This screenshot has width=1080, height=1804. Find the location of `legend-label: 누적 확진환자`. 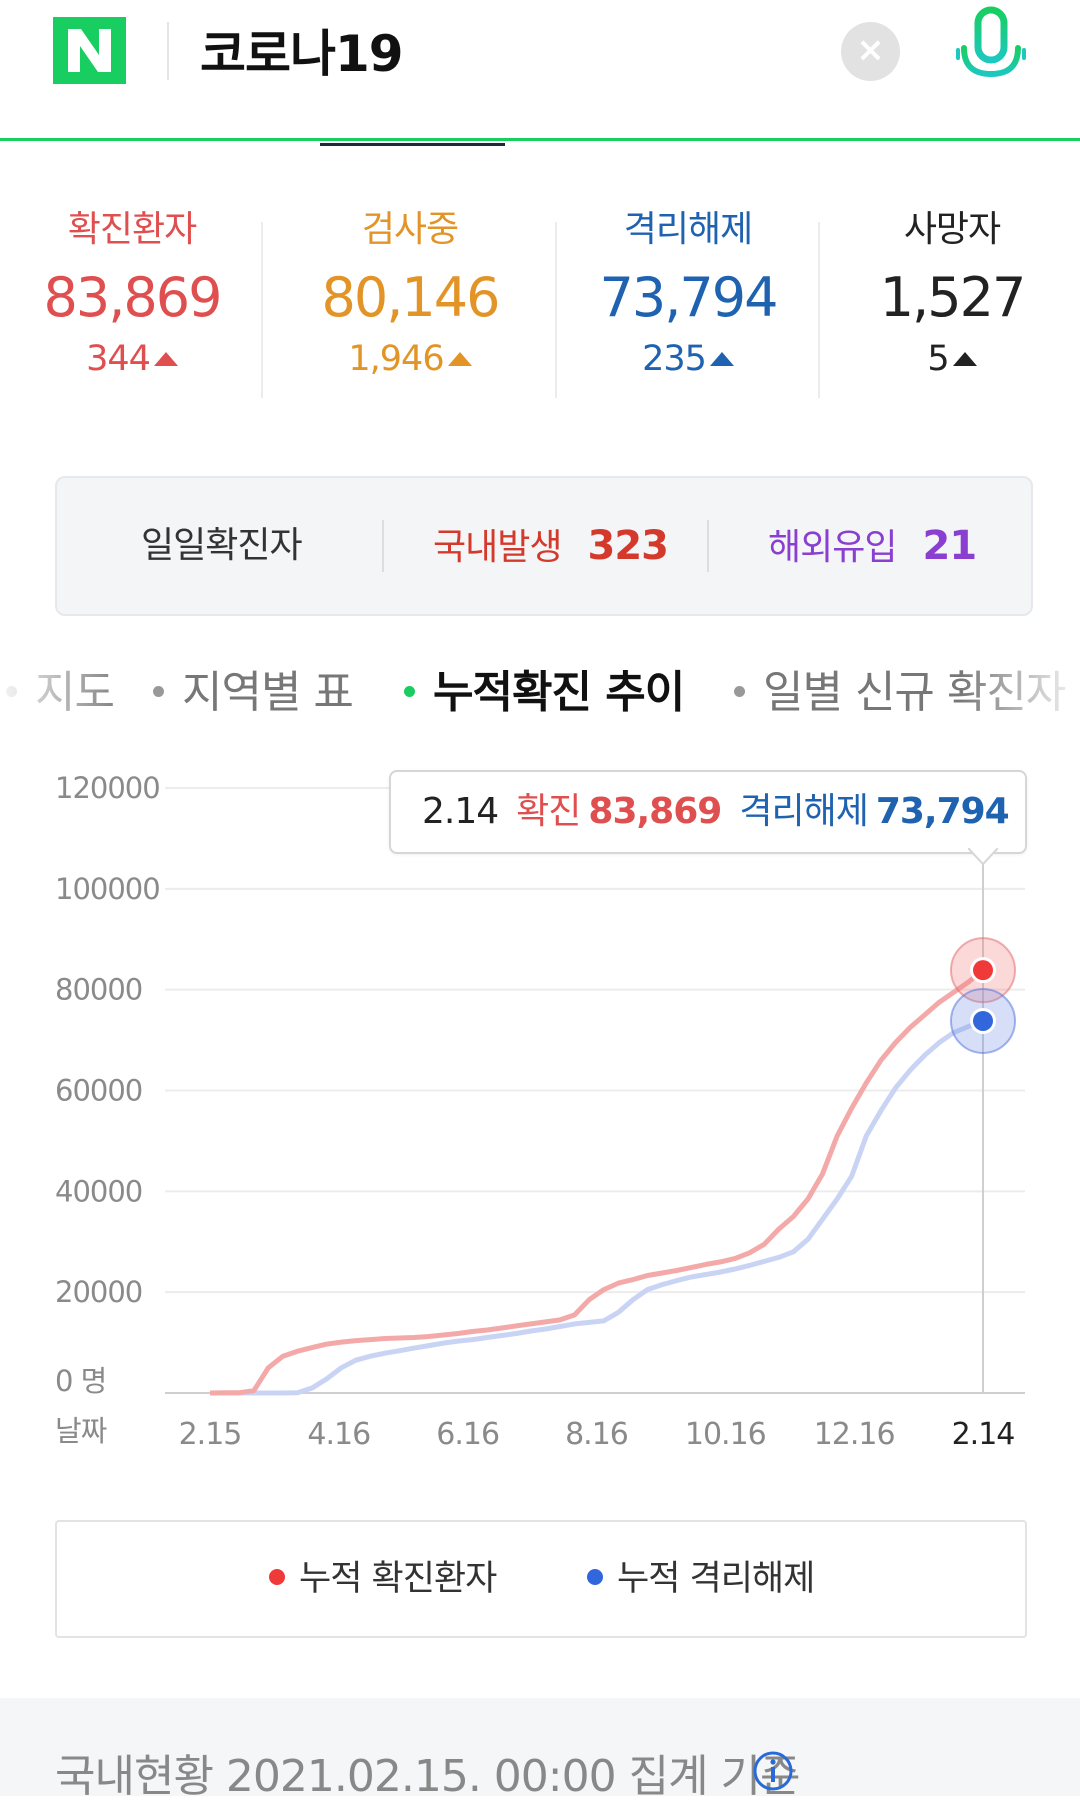

legend-label: 누적 확진환자 is located at coordinates (398, 1579).